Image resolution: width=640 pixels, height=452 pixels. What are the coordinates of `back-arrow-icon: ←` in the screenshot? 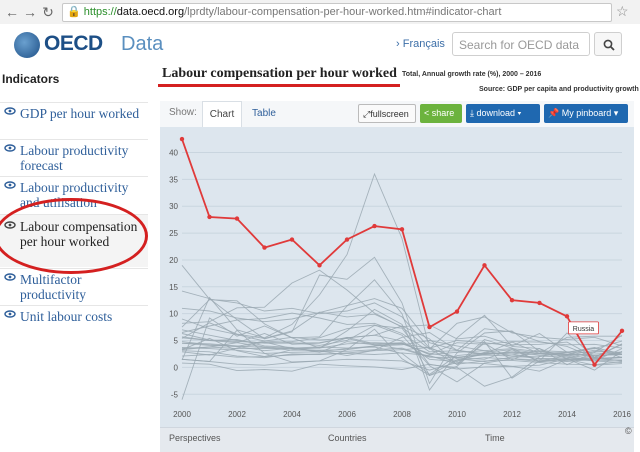 It's located at (12, 12).